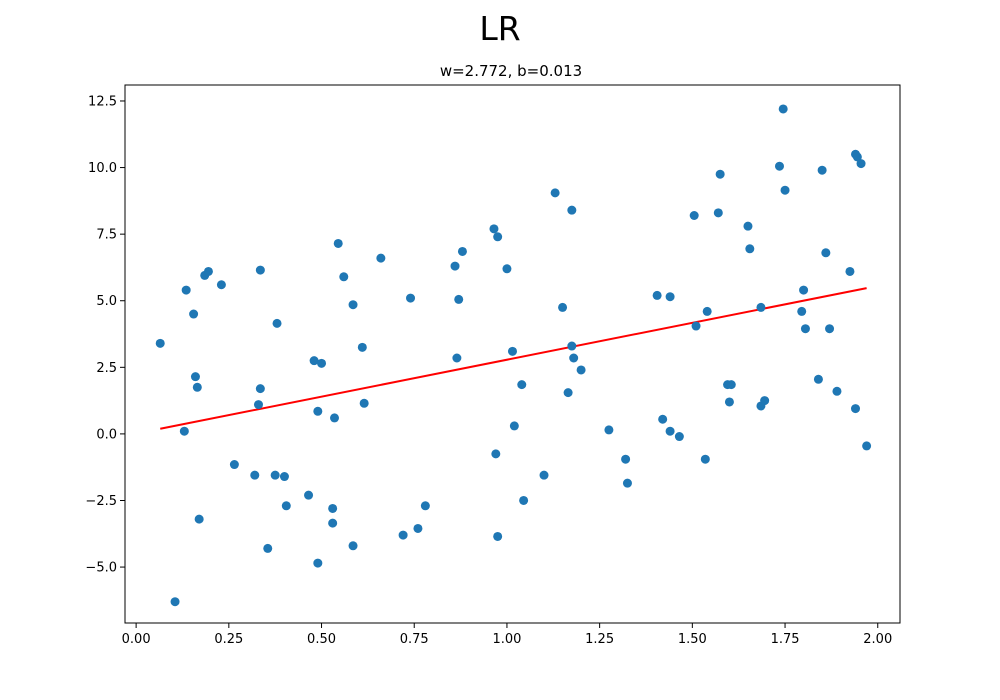 This screenshot has width=1000, height=700. What do you see at coordinates (136, 639) in the screenshot?
I see `x-tick-label: 0.00` at bounding box center [136, 639].